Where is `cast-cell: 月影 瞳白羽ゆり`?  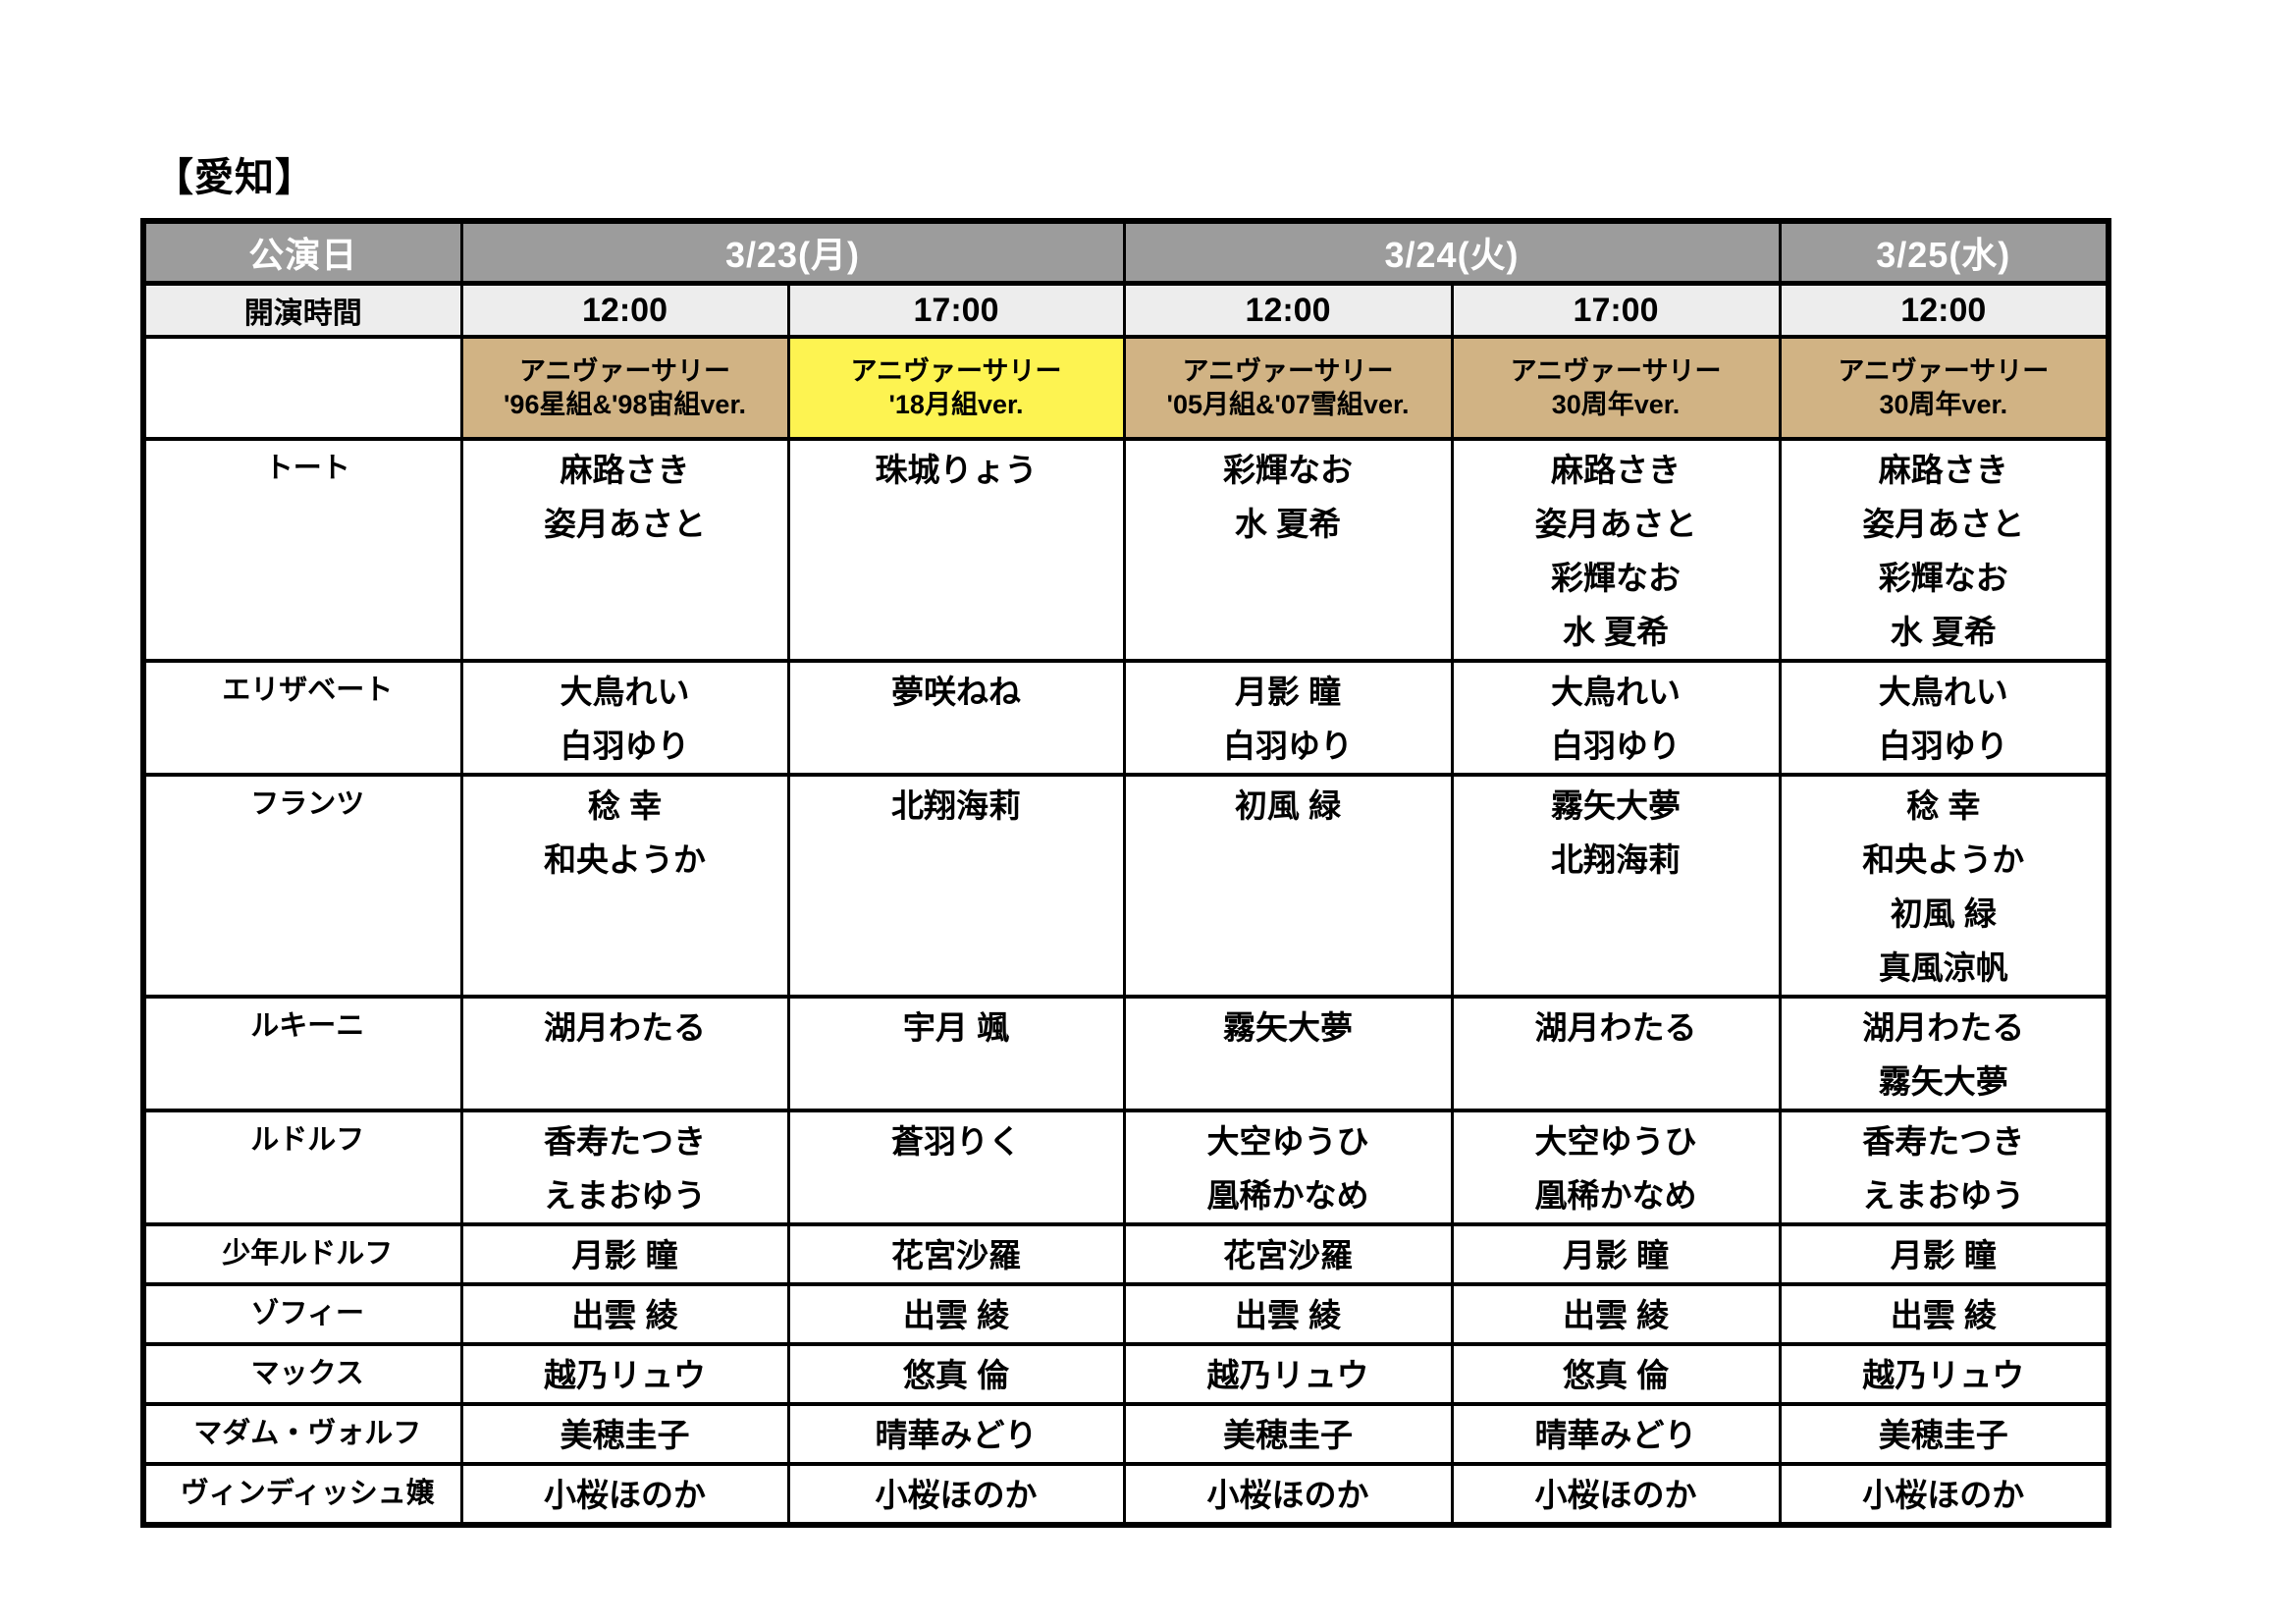
cast-cell: 月影 瞳白羽ゆり is located at coordinates (1288, 718).